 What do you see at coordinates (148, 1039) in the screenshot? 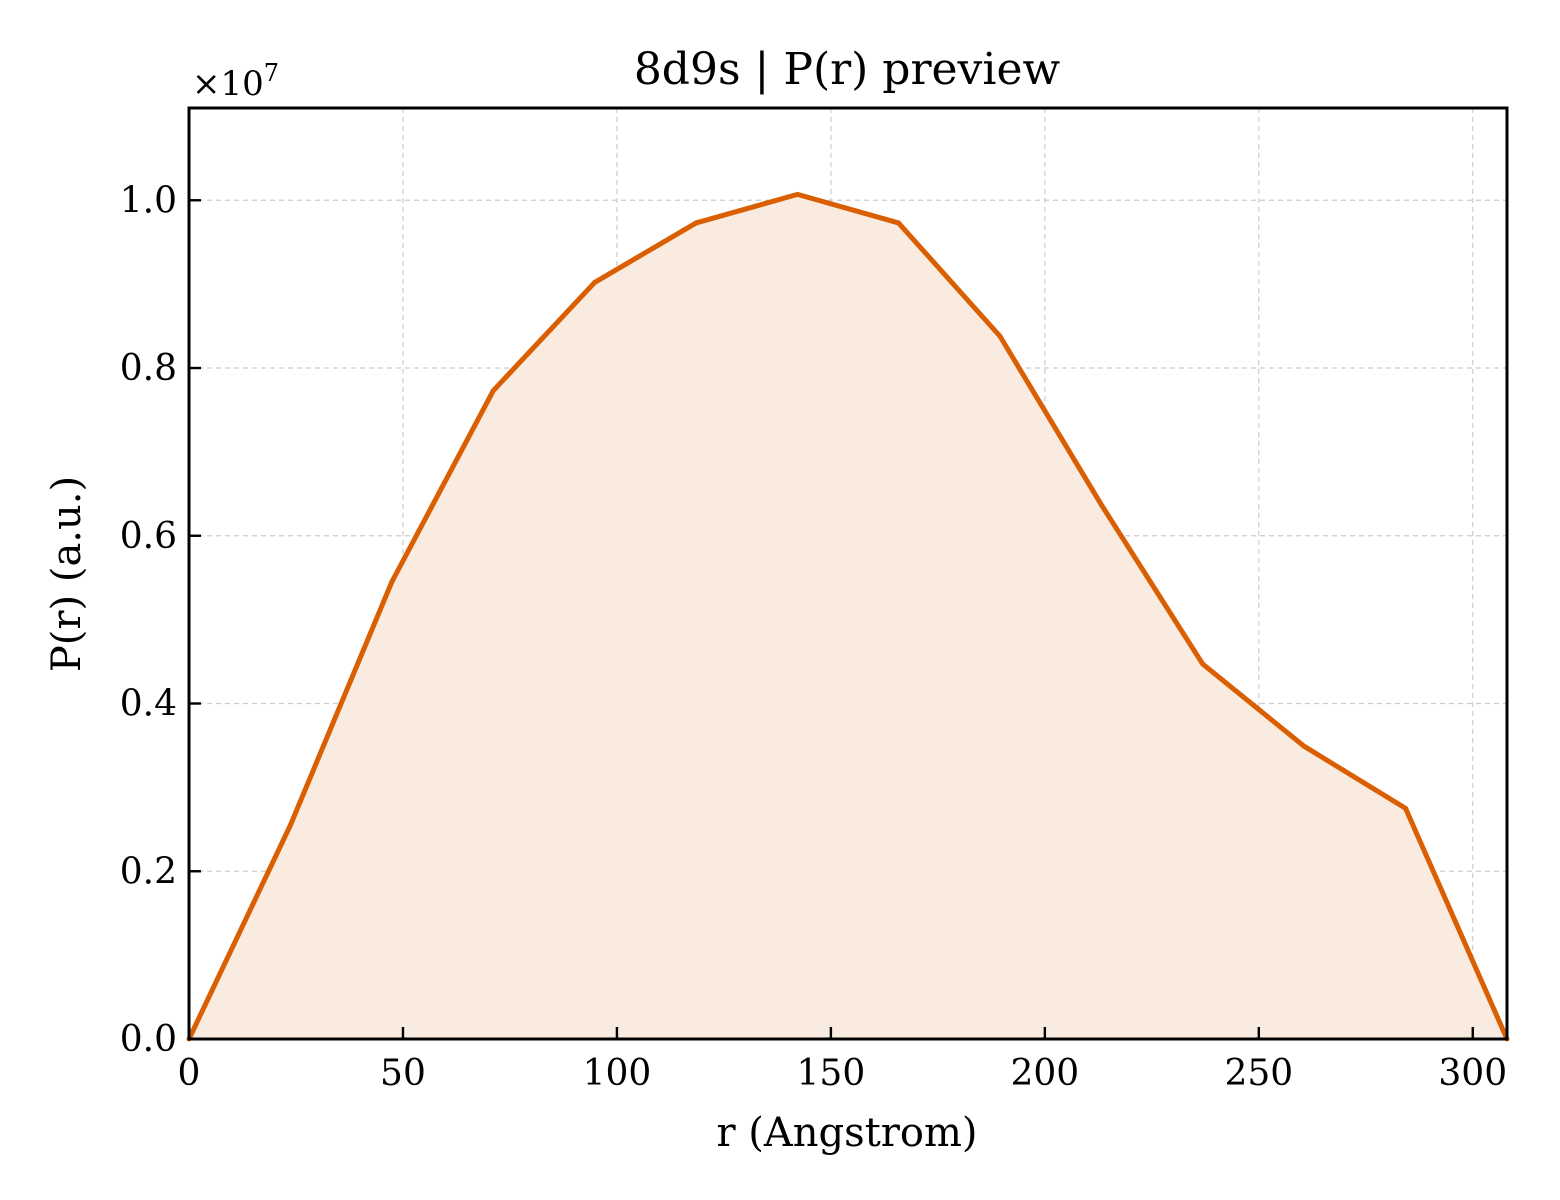
I see `y-tick-label: 0.0` at bounding box center [148, 1039].